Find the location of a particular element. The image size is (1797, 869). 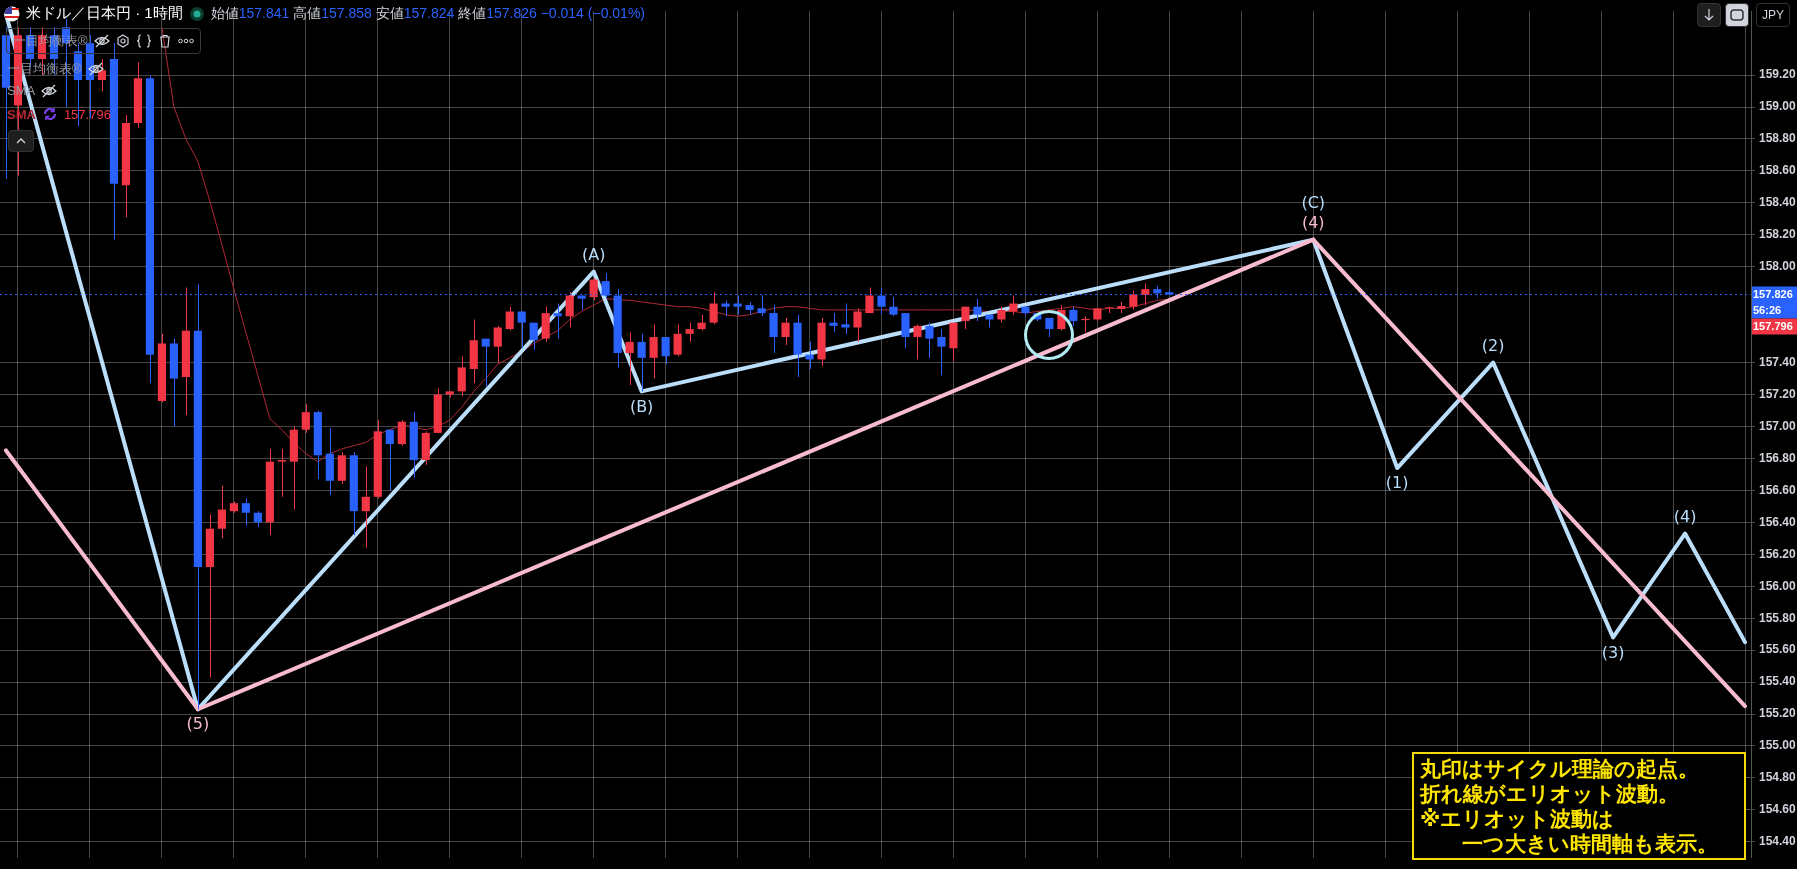

y-tick-label: 155.00 is located at coordinates (1778, 745).